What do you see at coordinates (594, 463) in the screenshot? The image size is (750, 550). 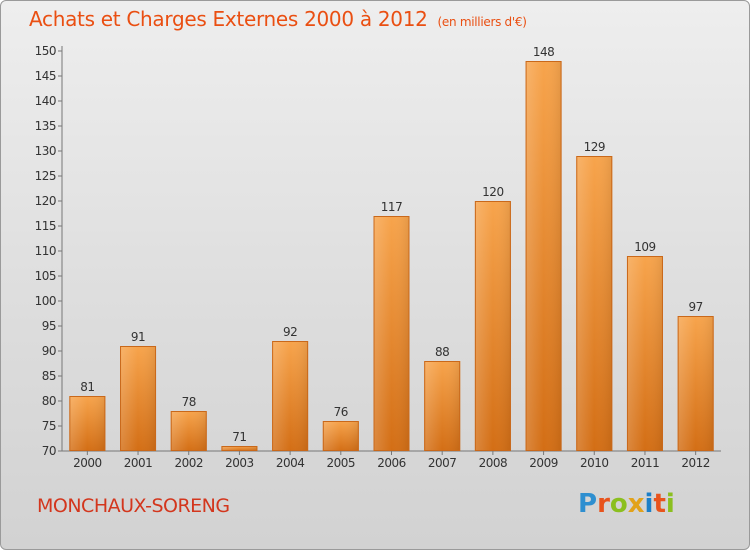 I see `x-tick-label: 2010` at bounding box center [594, 463].